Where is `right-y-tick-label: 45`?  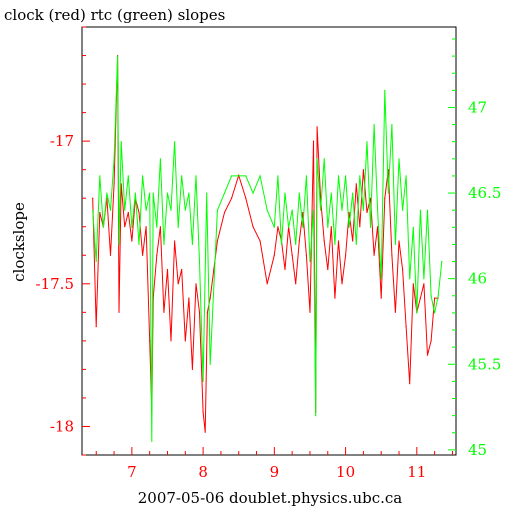
right-y-tick-label: 45 is located at coordinates (477, 450).